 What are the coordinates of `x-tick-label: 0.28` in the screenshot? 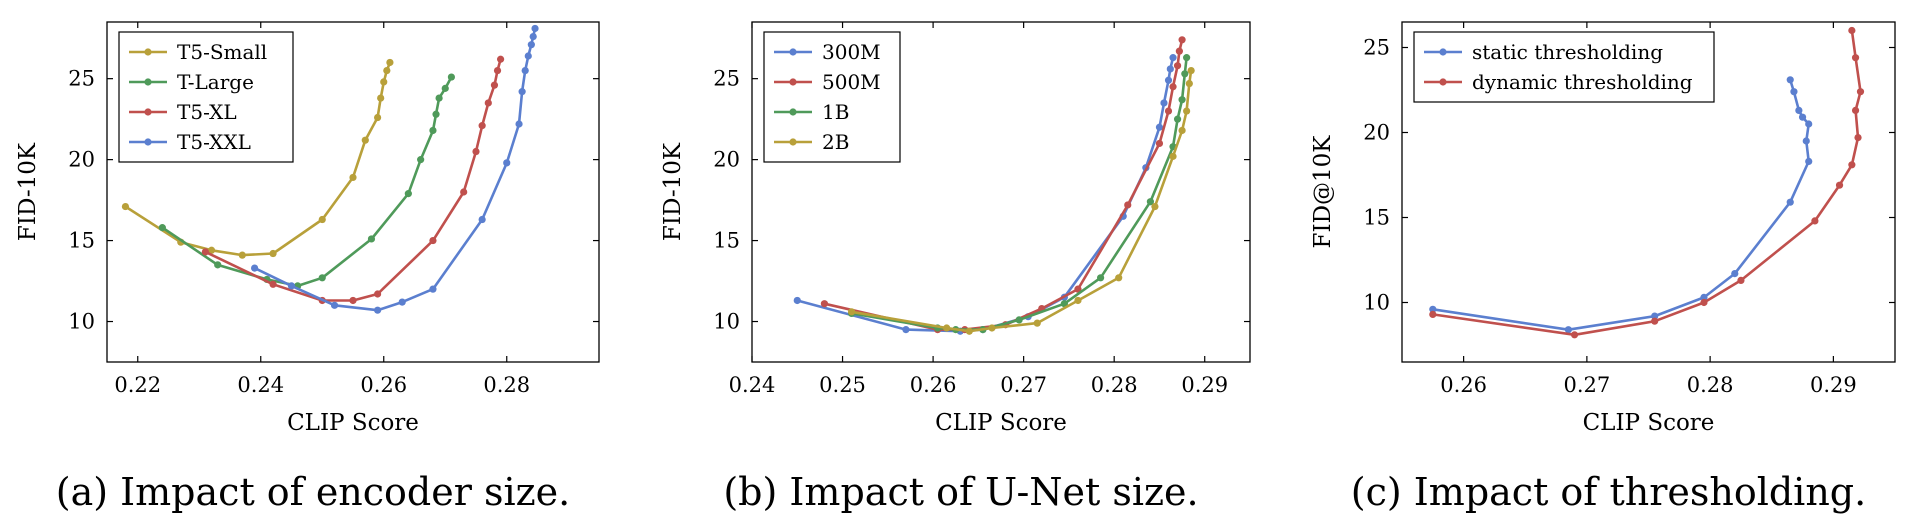 It's located at (1114, 385).